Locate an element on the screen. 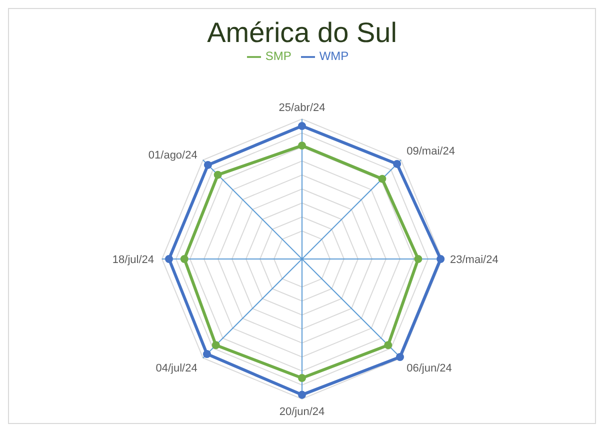 This screenshot has width=604, height=432. spoke-label: 06/jun/24 is located at coordinates (429, 368).